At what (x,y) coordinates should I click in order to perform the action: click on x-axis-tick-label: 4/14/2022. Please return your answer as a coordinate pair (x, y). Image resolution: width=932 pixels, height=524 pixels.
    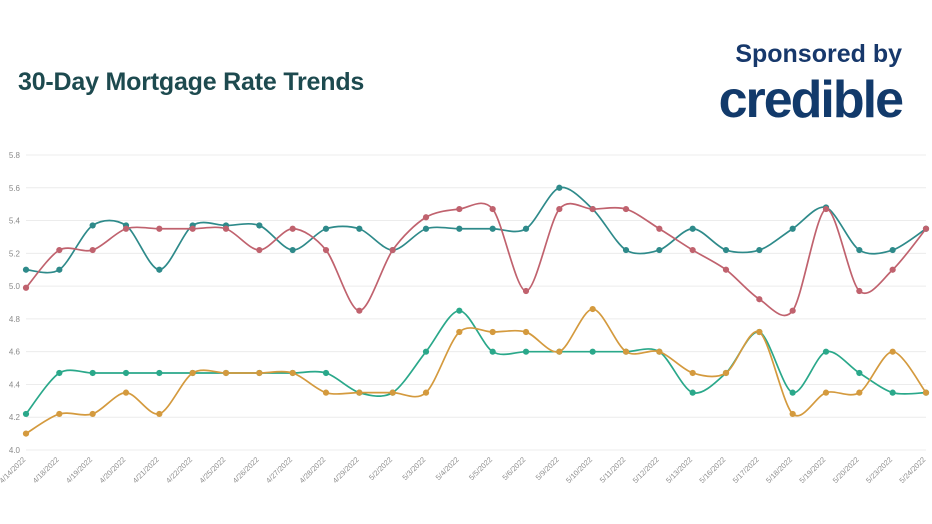
    Looking at the image, I should click on (13, 470).